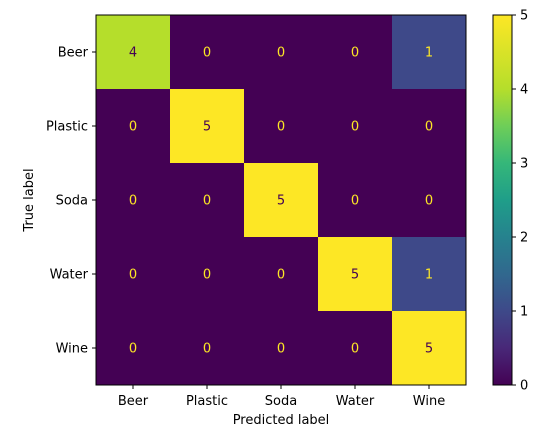  Describe the element at coordinates (524, 238) in the screenshot. I see `colorbar-tick-label: 2` at that location.